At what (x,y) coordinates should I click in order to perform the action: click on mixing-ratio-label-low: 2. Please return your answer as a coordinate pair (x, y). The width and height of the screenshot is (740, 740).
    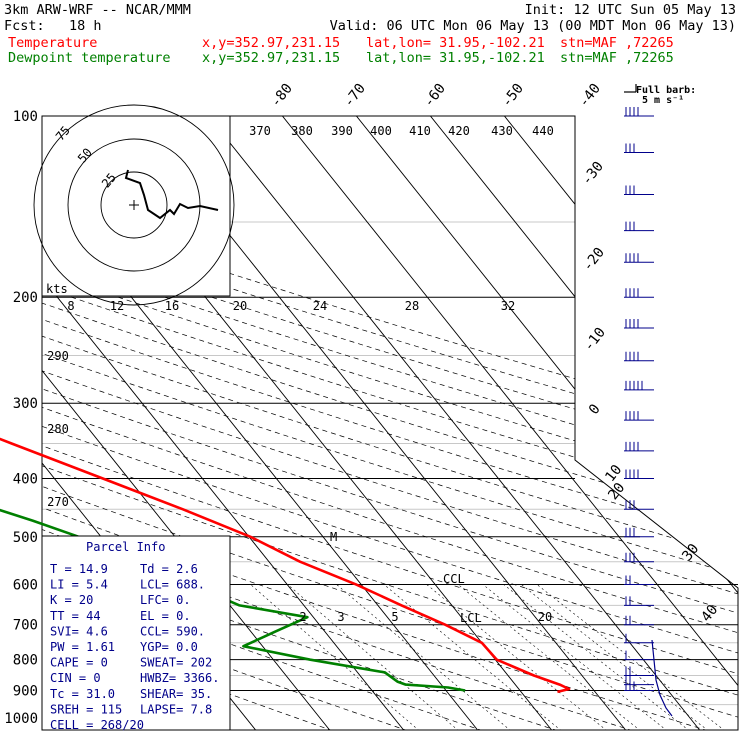
    Looking at the image, I should click on (302, 617).